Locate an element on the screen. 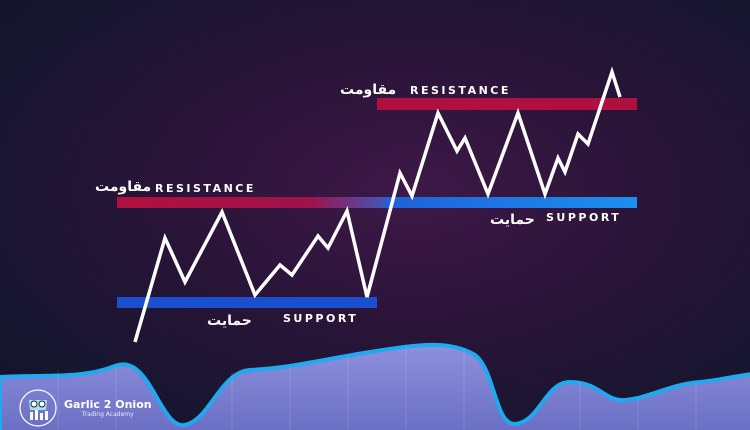  support-label-right-ar: حمایت is located at coordinates (512, 220).